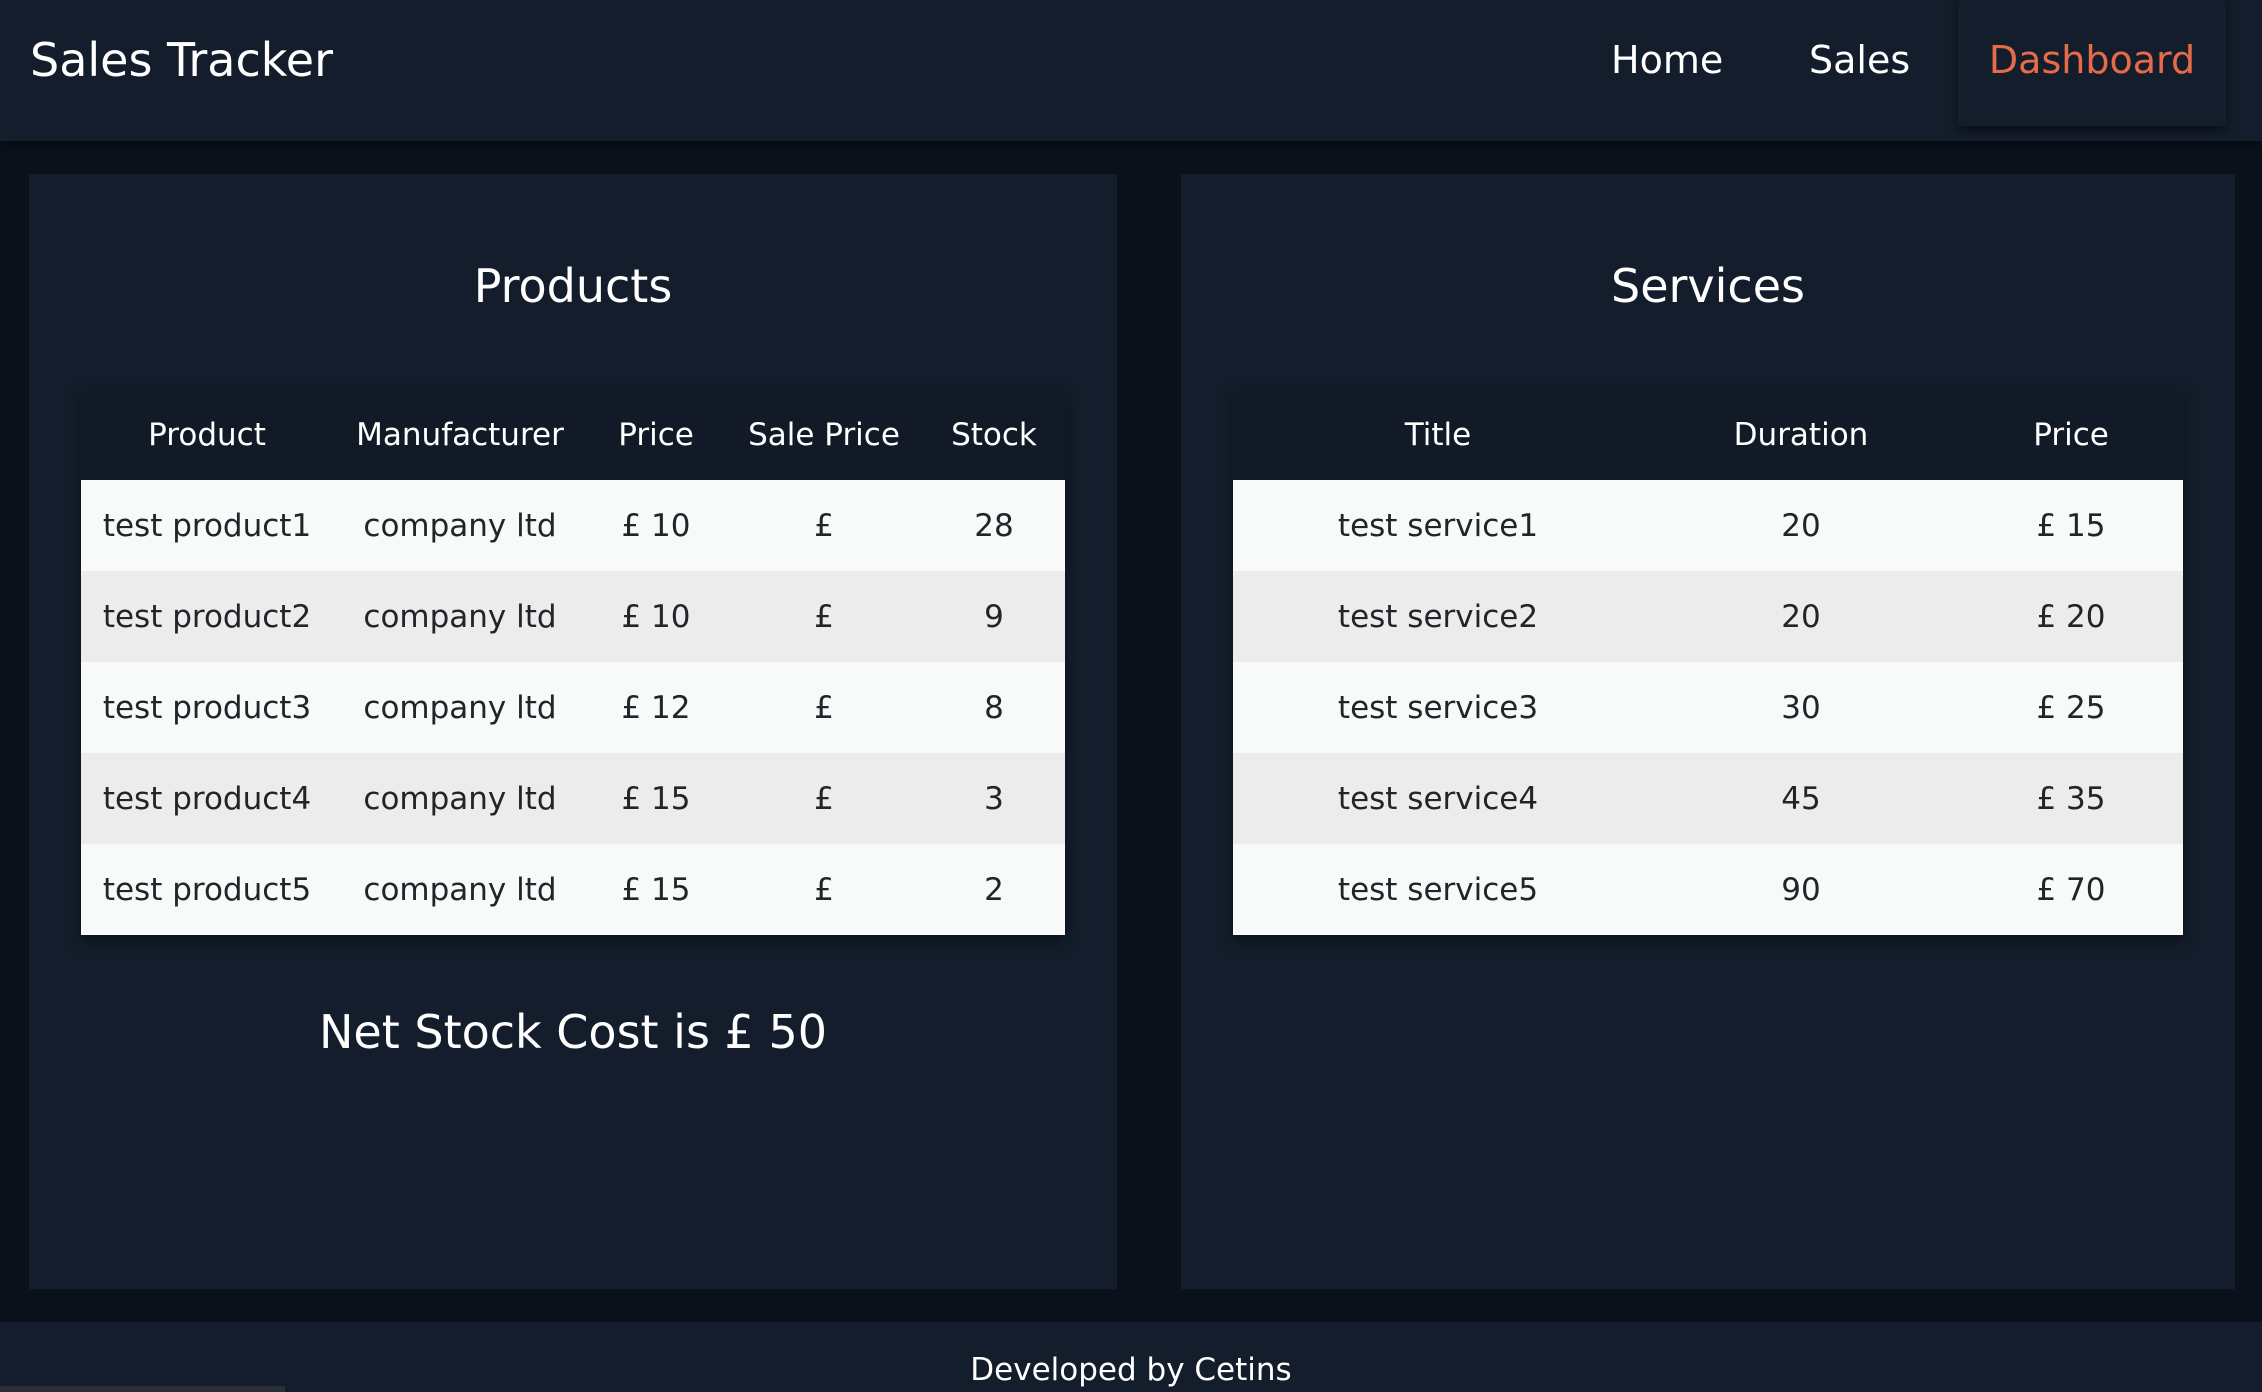 The height and width of the screenshot is (1392, 2262). Describe the element at coordinates (1438, 434) in the screenshot. I see `column-header: Title` at that location.